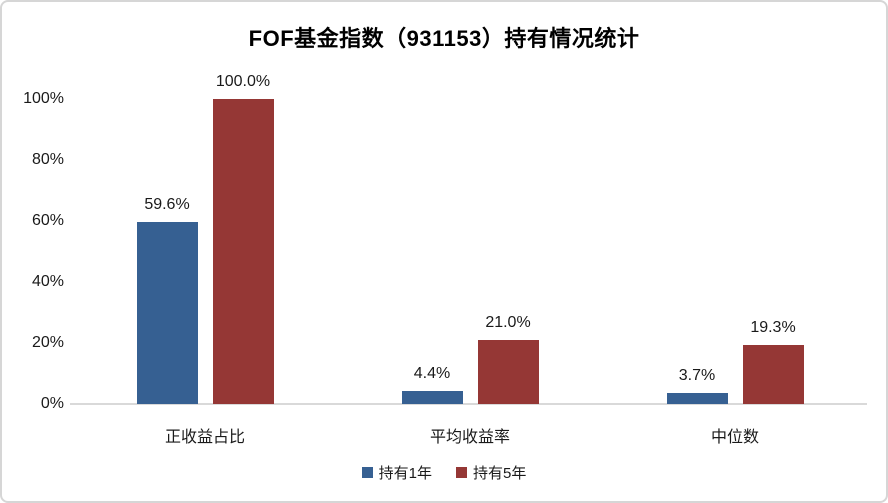  What do you see at coordinates (47, 220) in the screenshot?
I see `y-tick-label: 60%` at bounding box center [47, 220].